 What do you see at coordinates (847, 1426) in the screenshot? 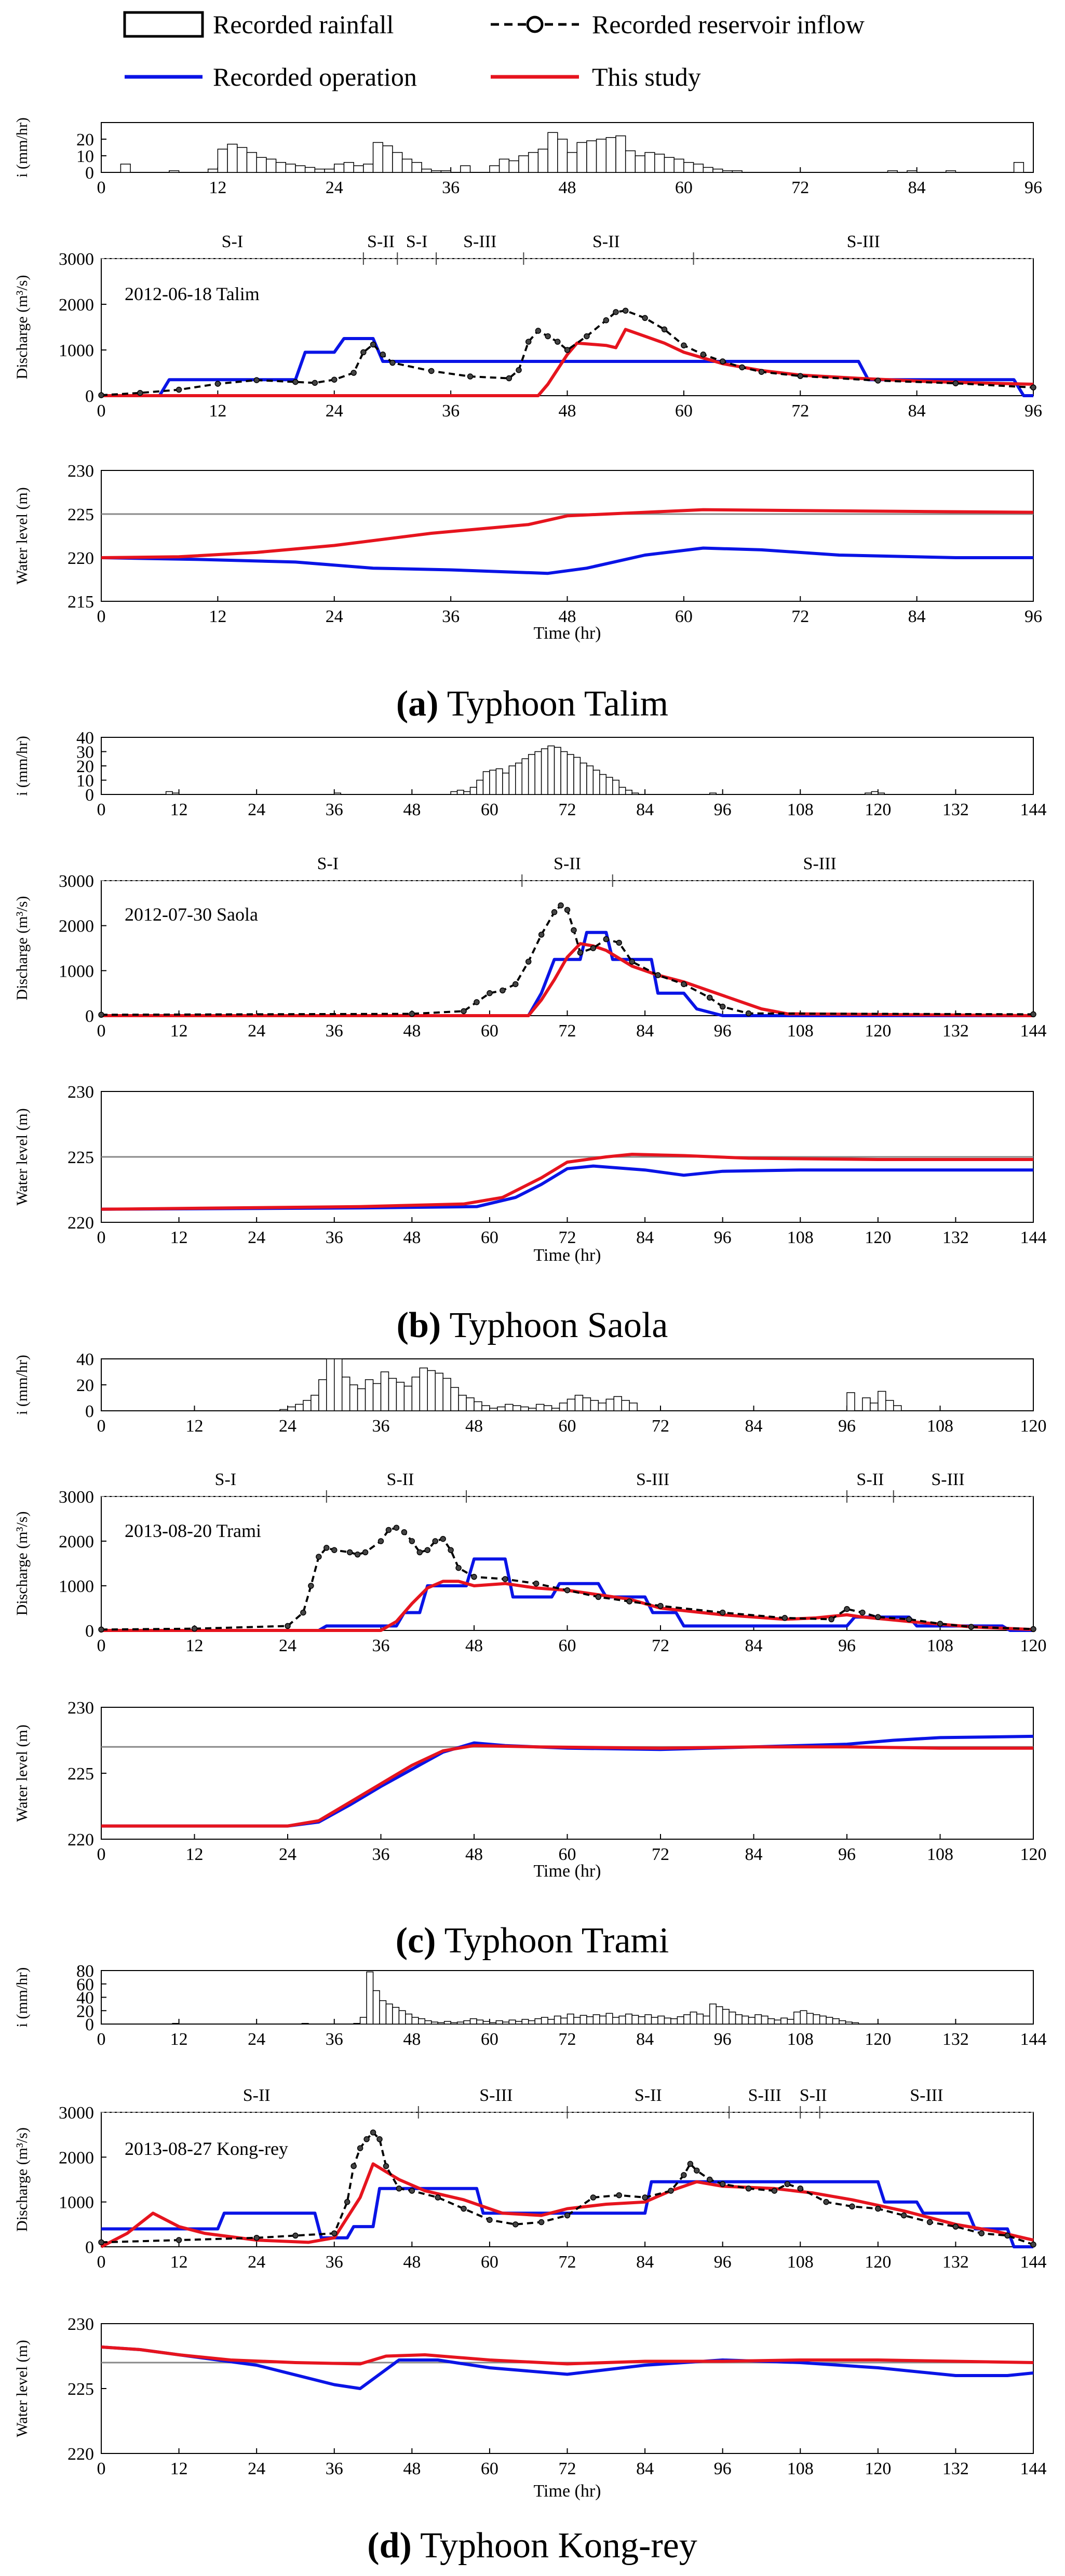
I see `rain-xtick-label: 96` at bounding box center [847, 1426].